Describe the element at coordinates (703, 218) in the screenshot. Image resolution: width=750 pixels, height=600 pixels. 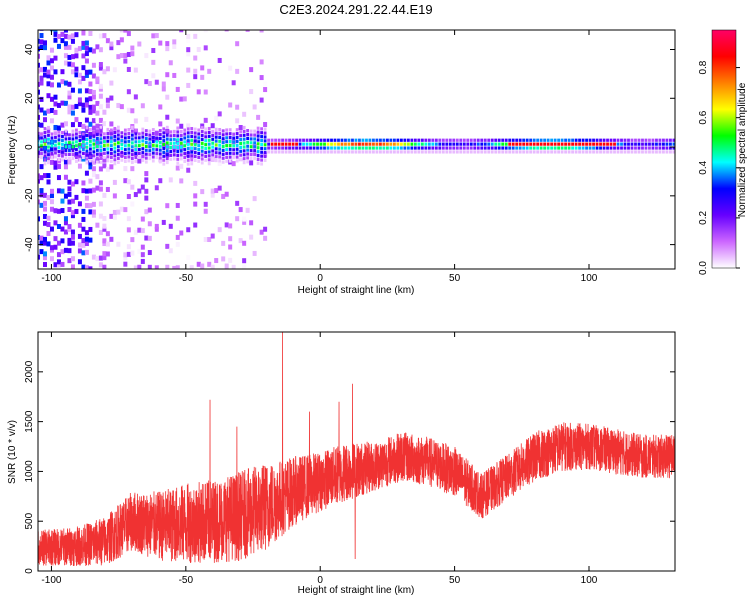
I see `colorbar-tick-label: 0.2` at that location.